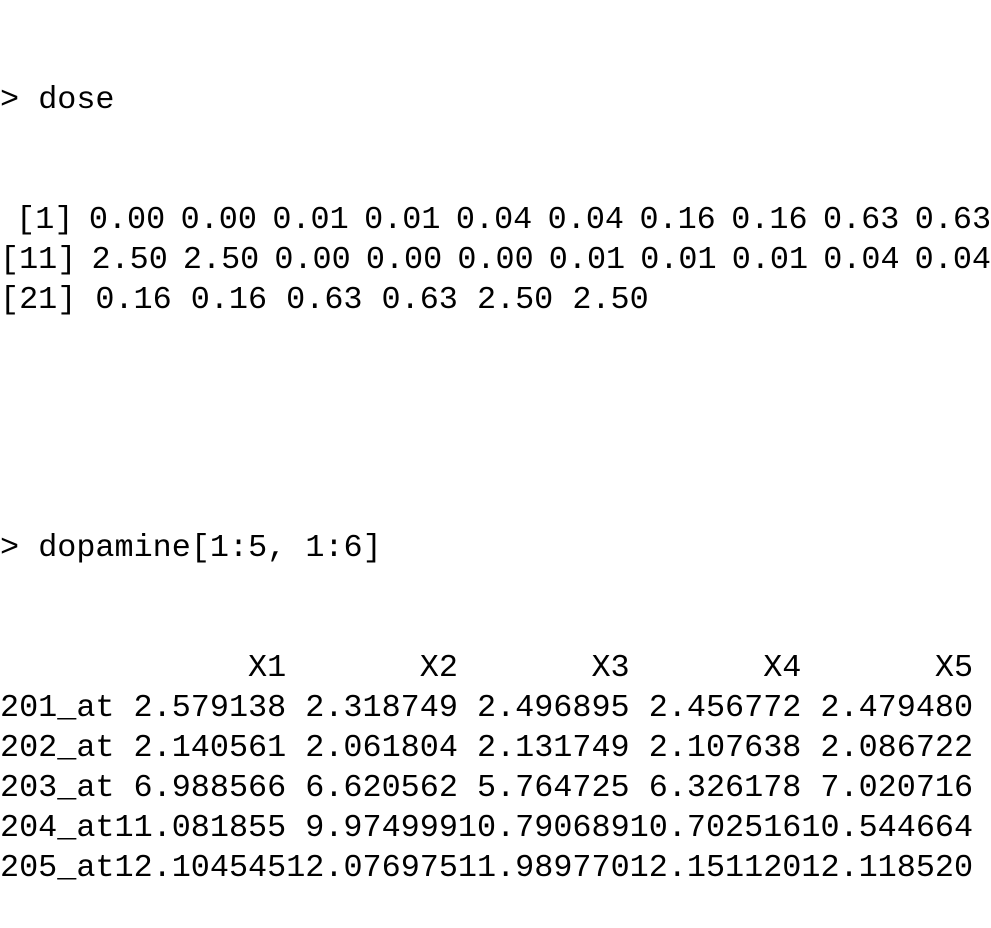  Describe the element at coordinates (610, 668) in the screenshot. I see `column-header: X3` at that location.